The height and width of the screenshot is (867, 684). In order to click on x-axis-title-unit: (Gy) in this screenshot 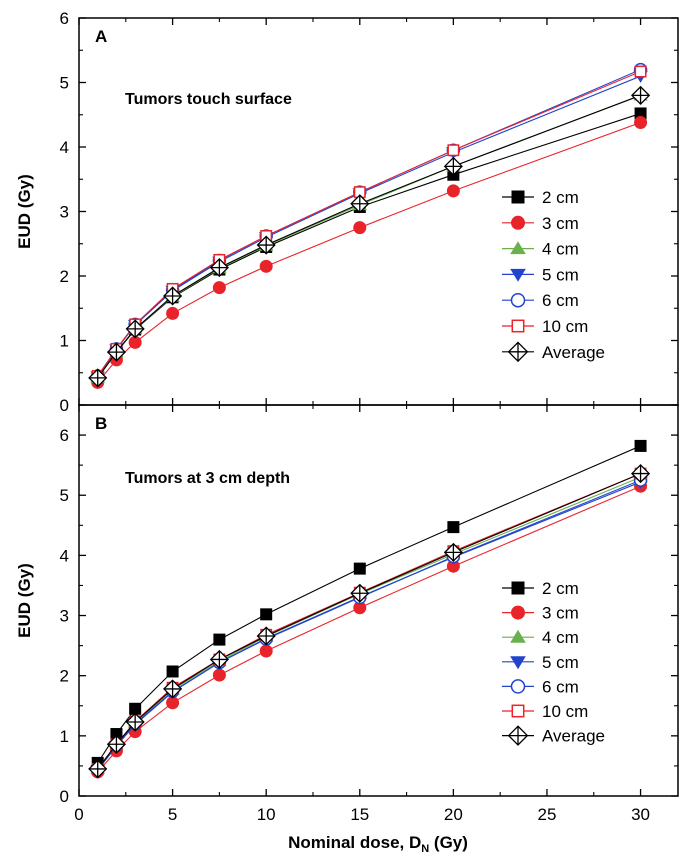, I will do `click(448, 842)`.